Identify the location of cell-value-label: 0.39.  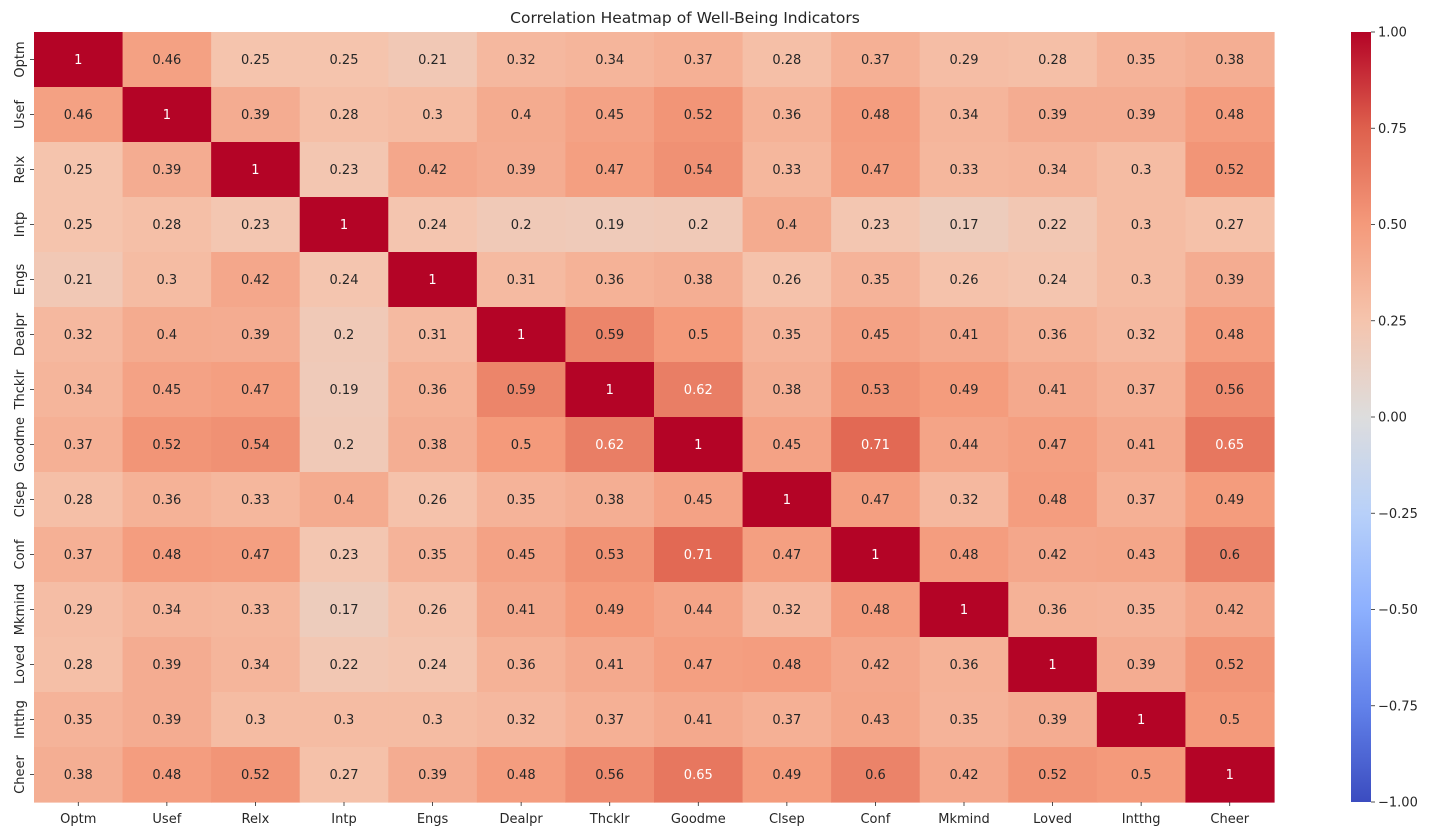
(432, 775).